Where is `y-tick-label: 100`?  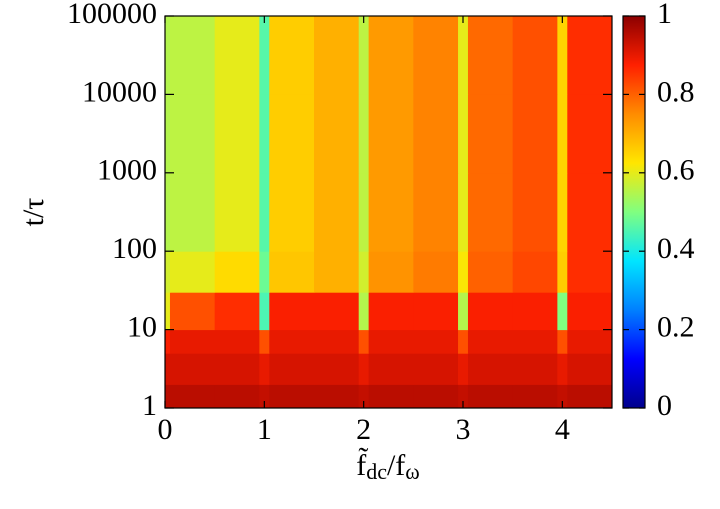 y-tick-label: 100 is located at coordinates (134, 248).